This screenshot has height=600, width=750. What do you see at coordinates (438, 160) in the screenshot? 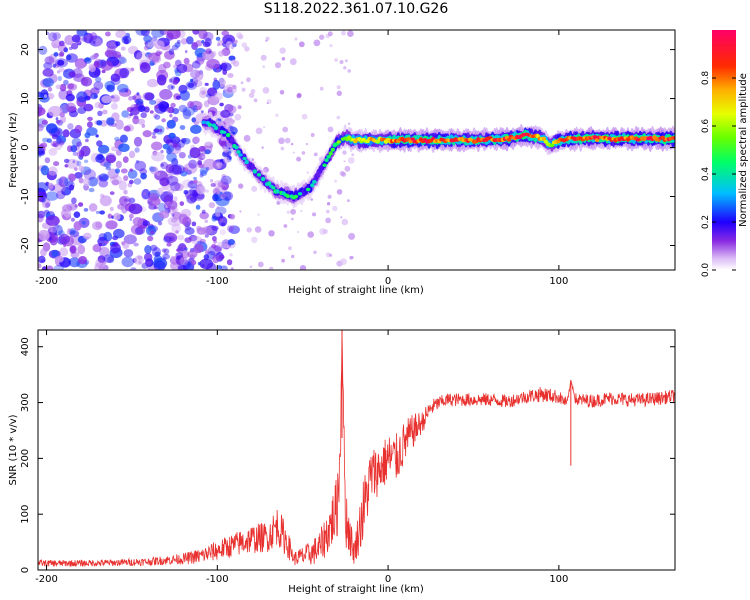
I see `spectrogram-ridge-layer` at bounding box center [438, 160].